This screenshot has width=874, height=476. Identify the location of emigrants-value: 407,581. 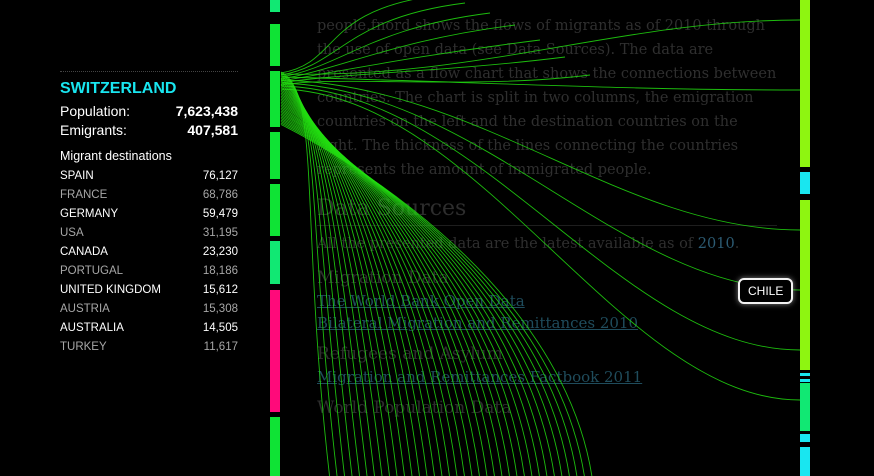
(212, 130).